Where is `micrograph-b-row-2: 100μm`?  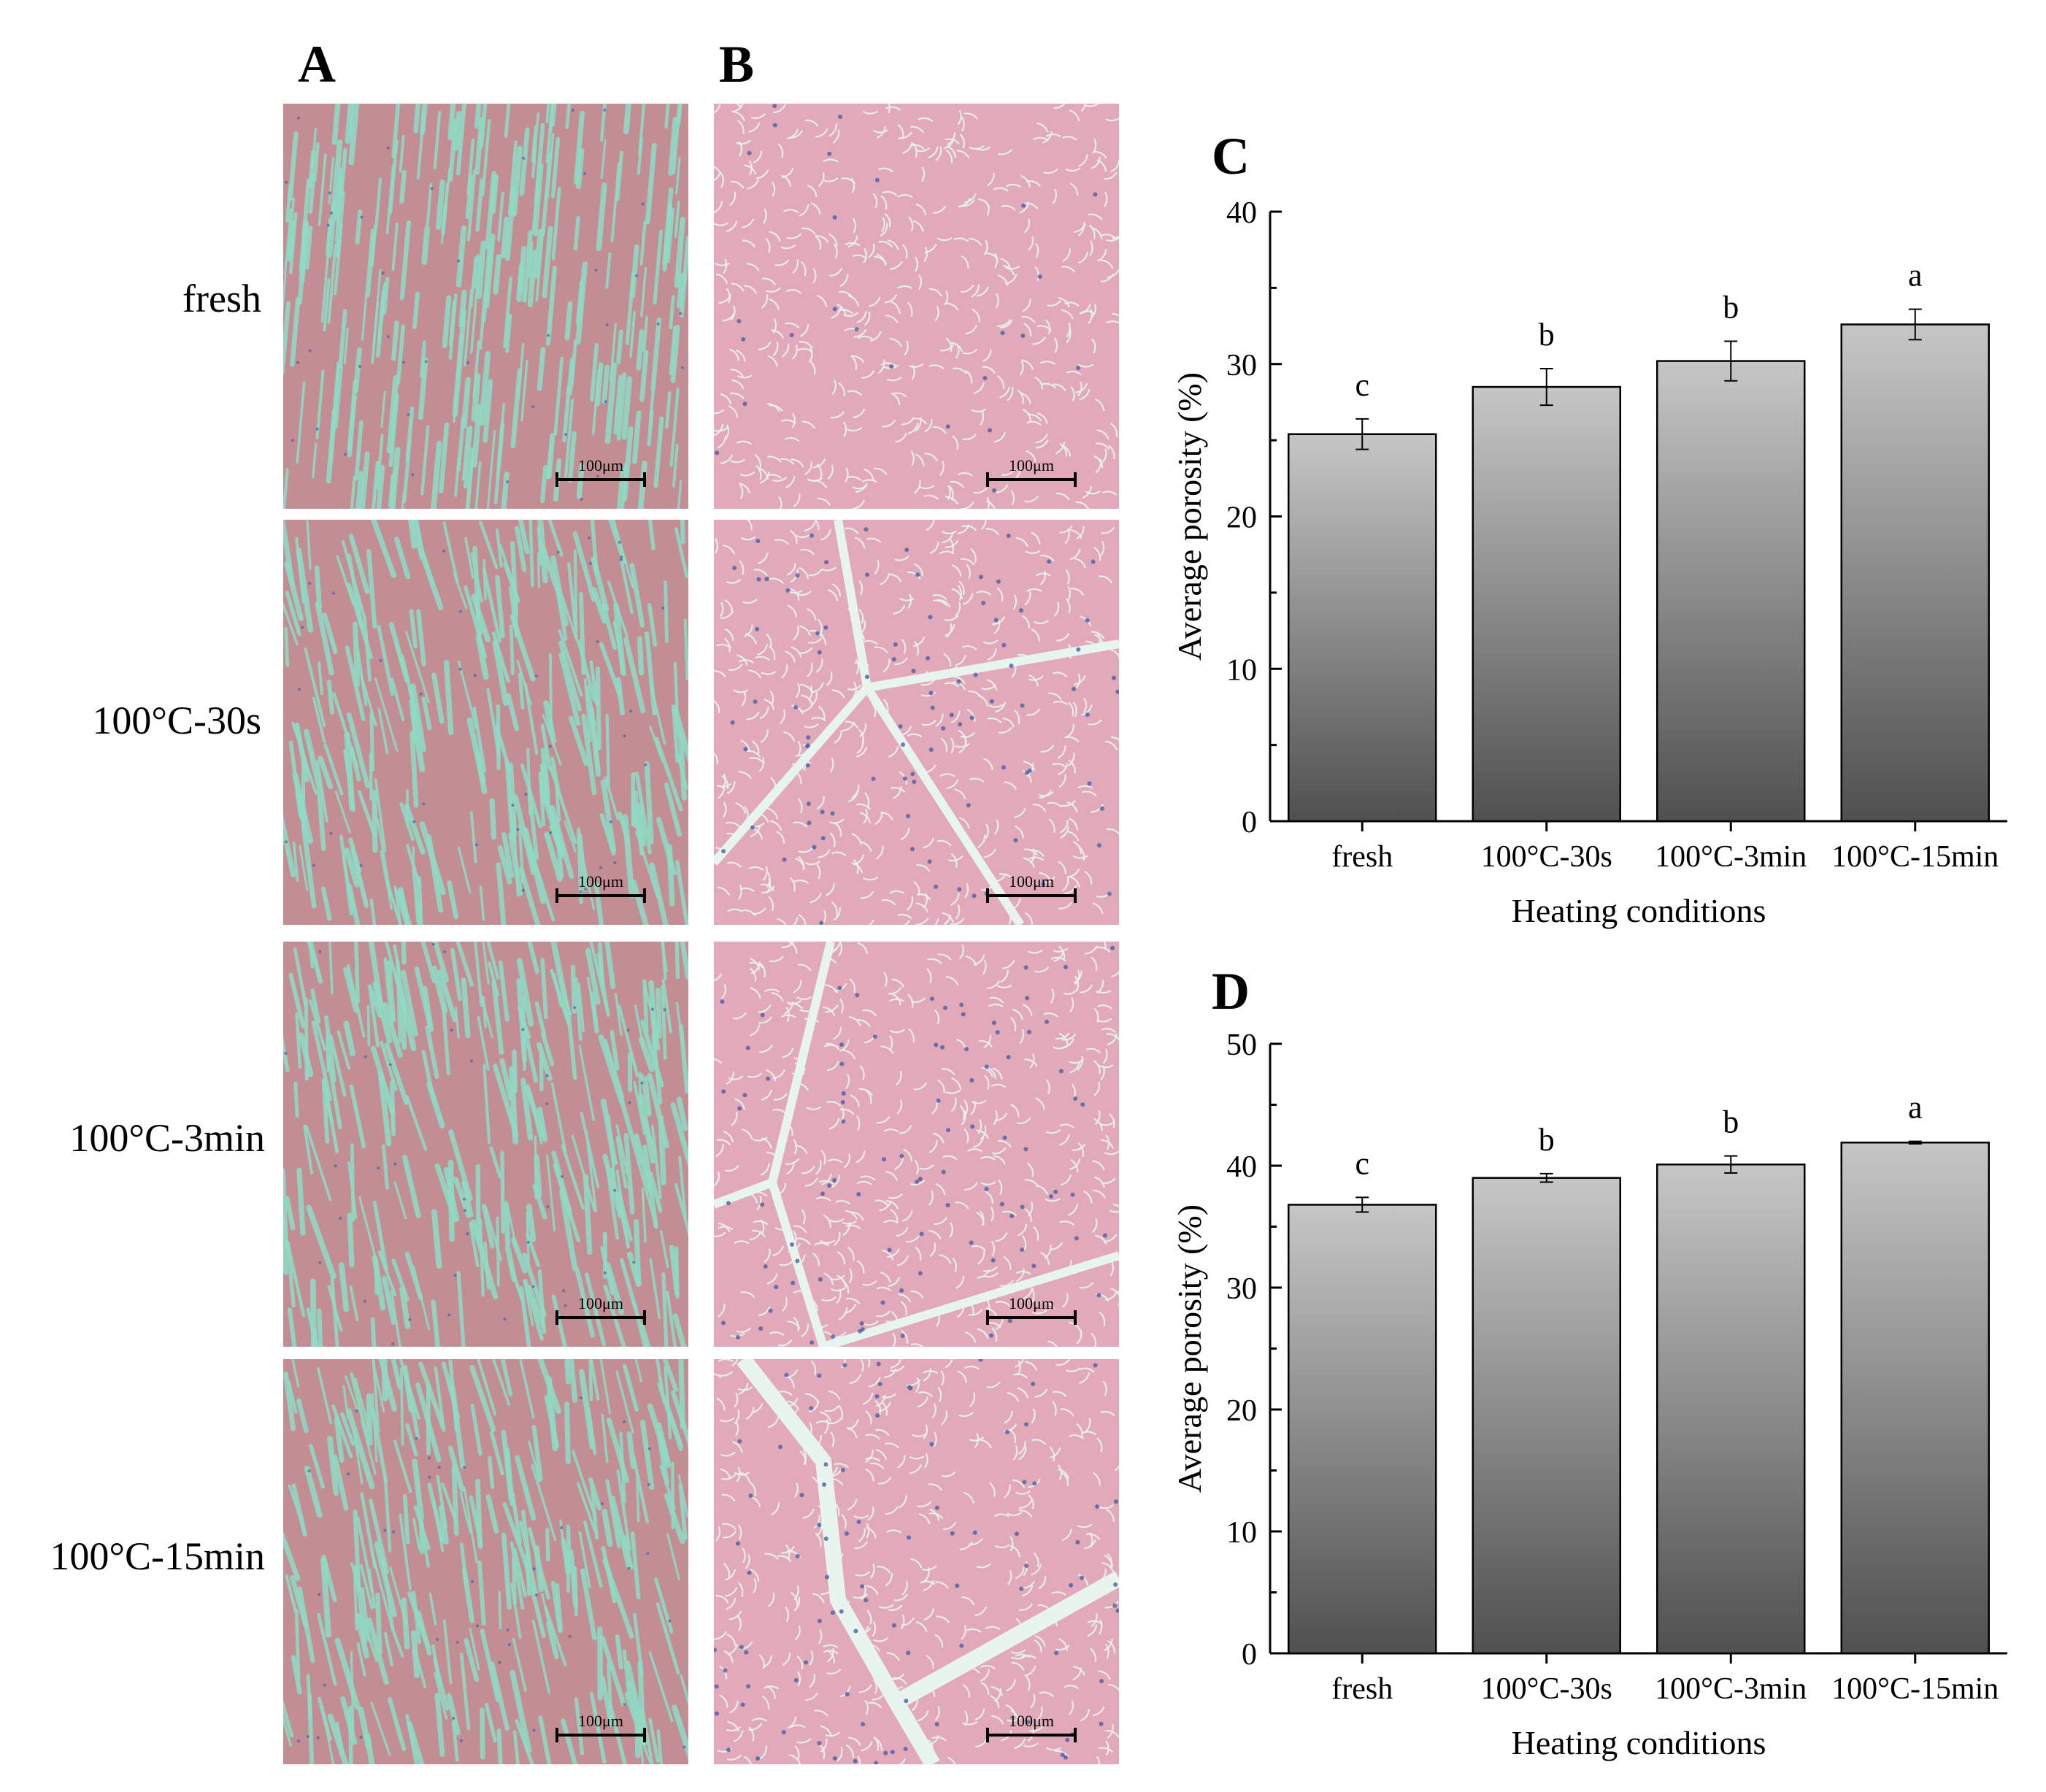 micrograph-b-row-2: 100μm is located at coordinates (916, 722).